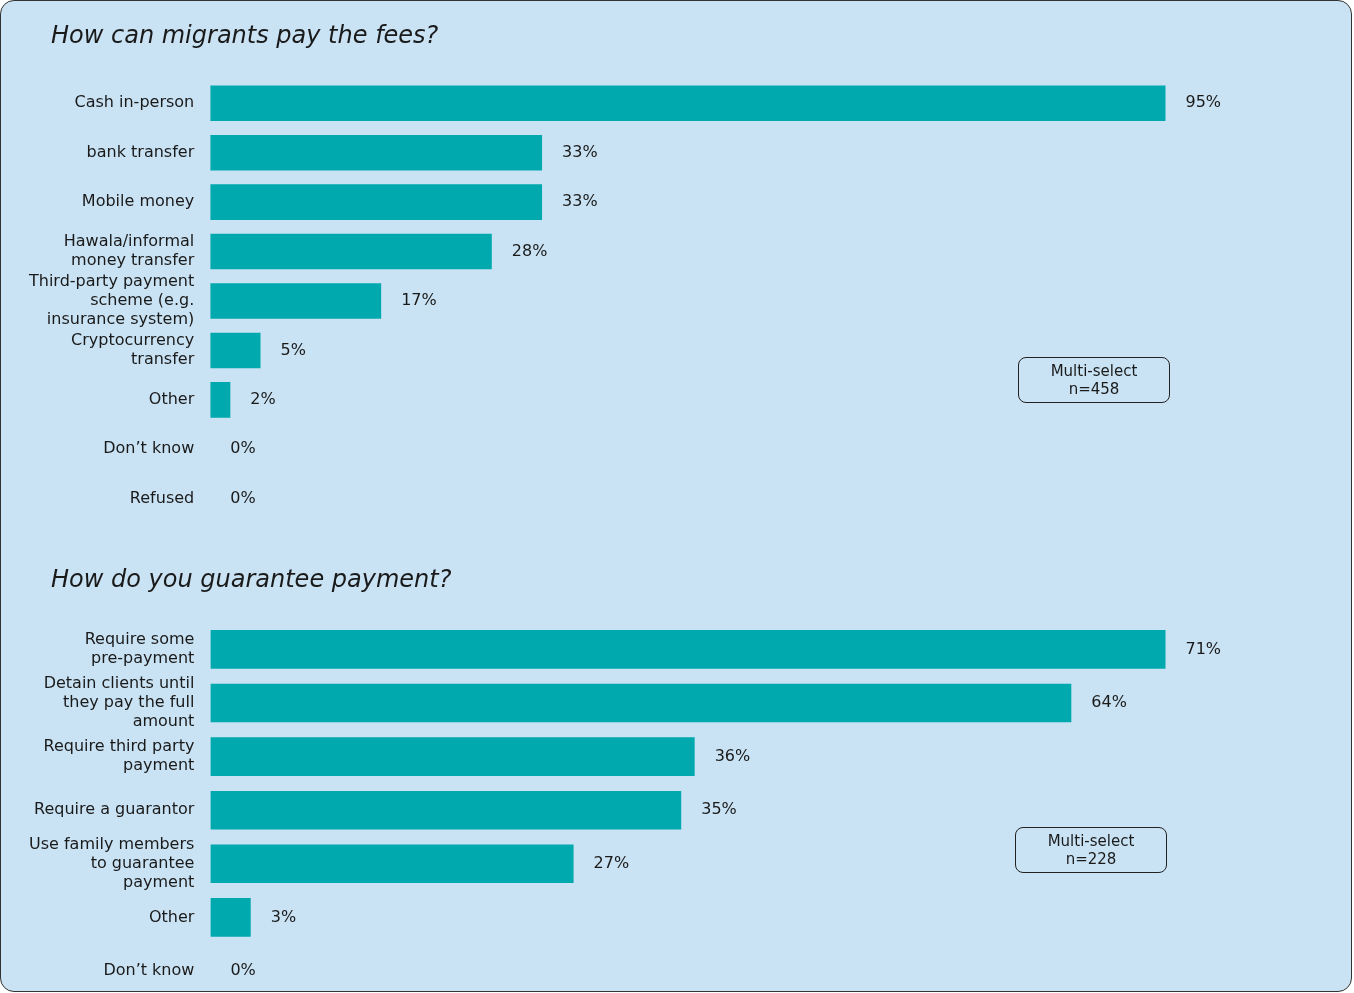 This screenshot has width=1354, height=993. What do you see at coordinates (111, 299) in the screenshot?
I see `y-tick-label: Third-party payment scheme (e.g. insurance system)` at bounding box center [111, 299].